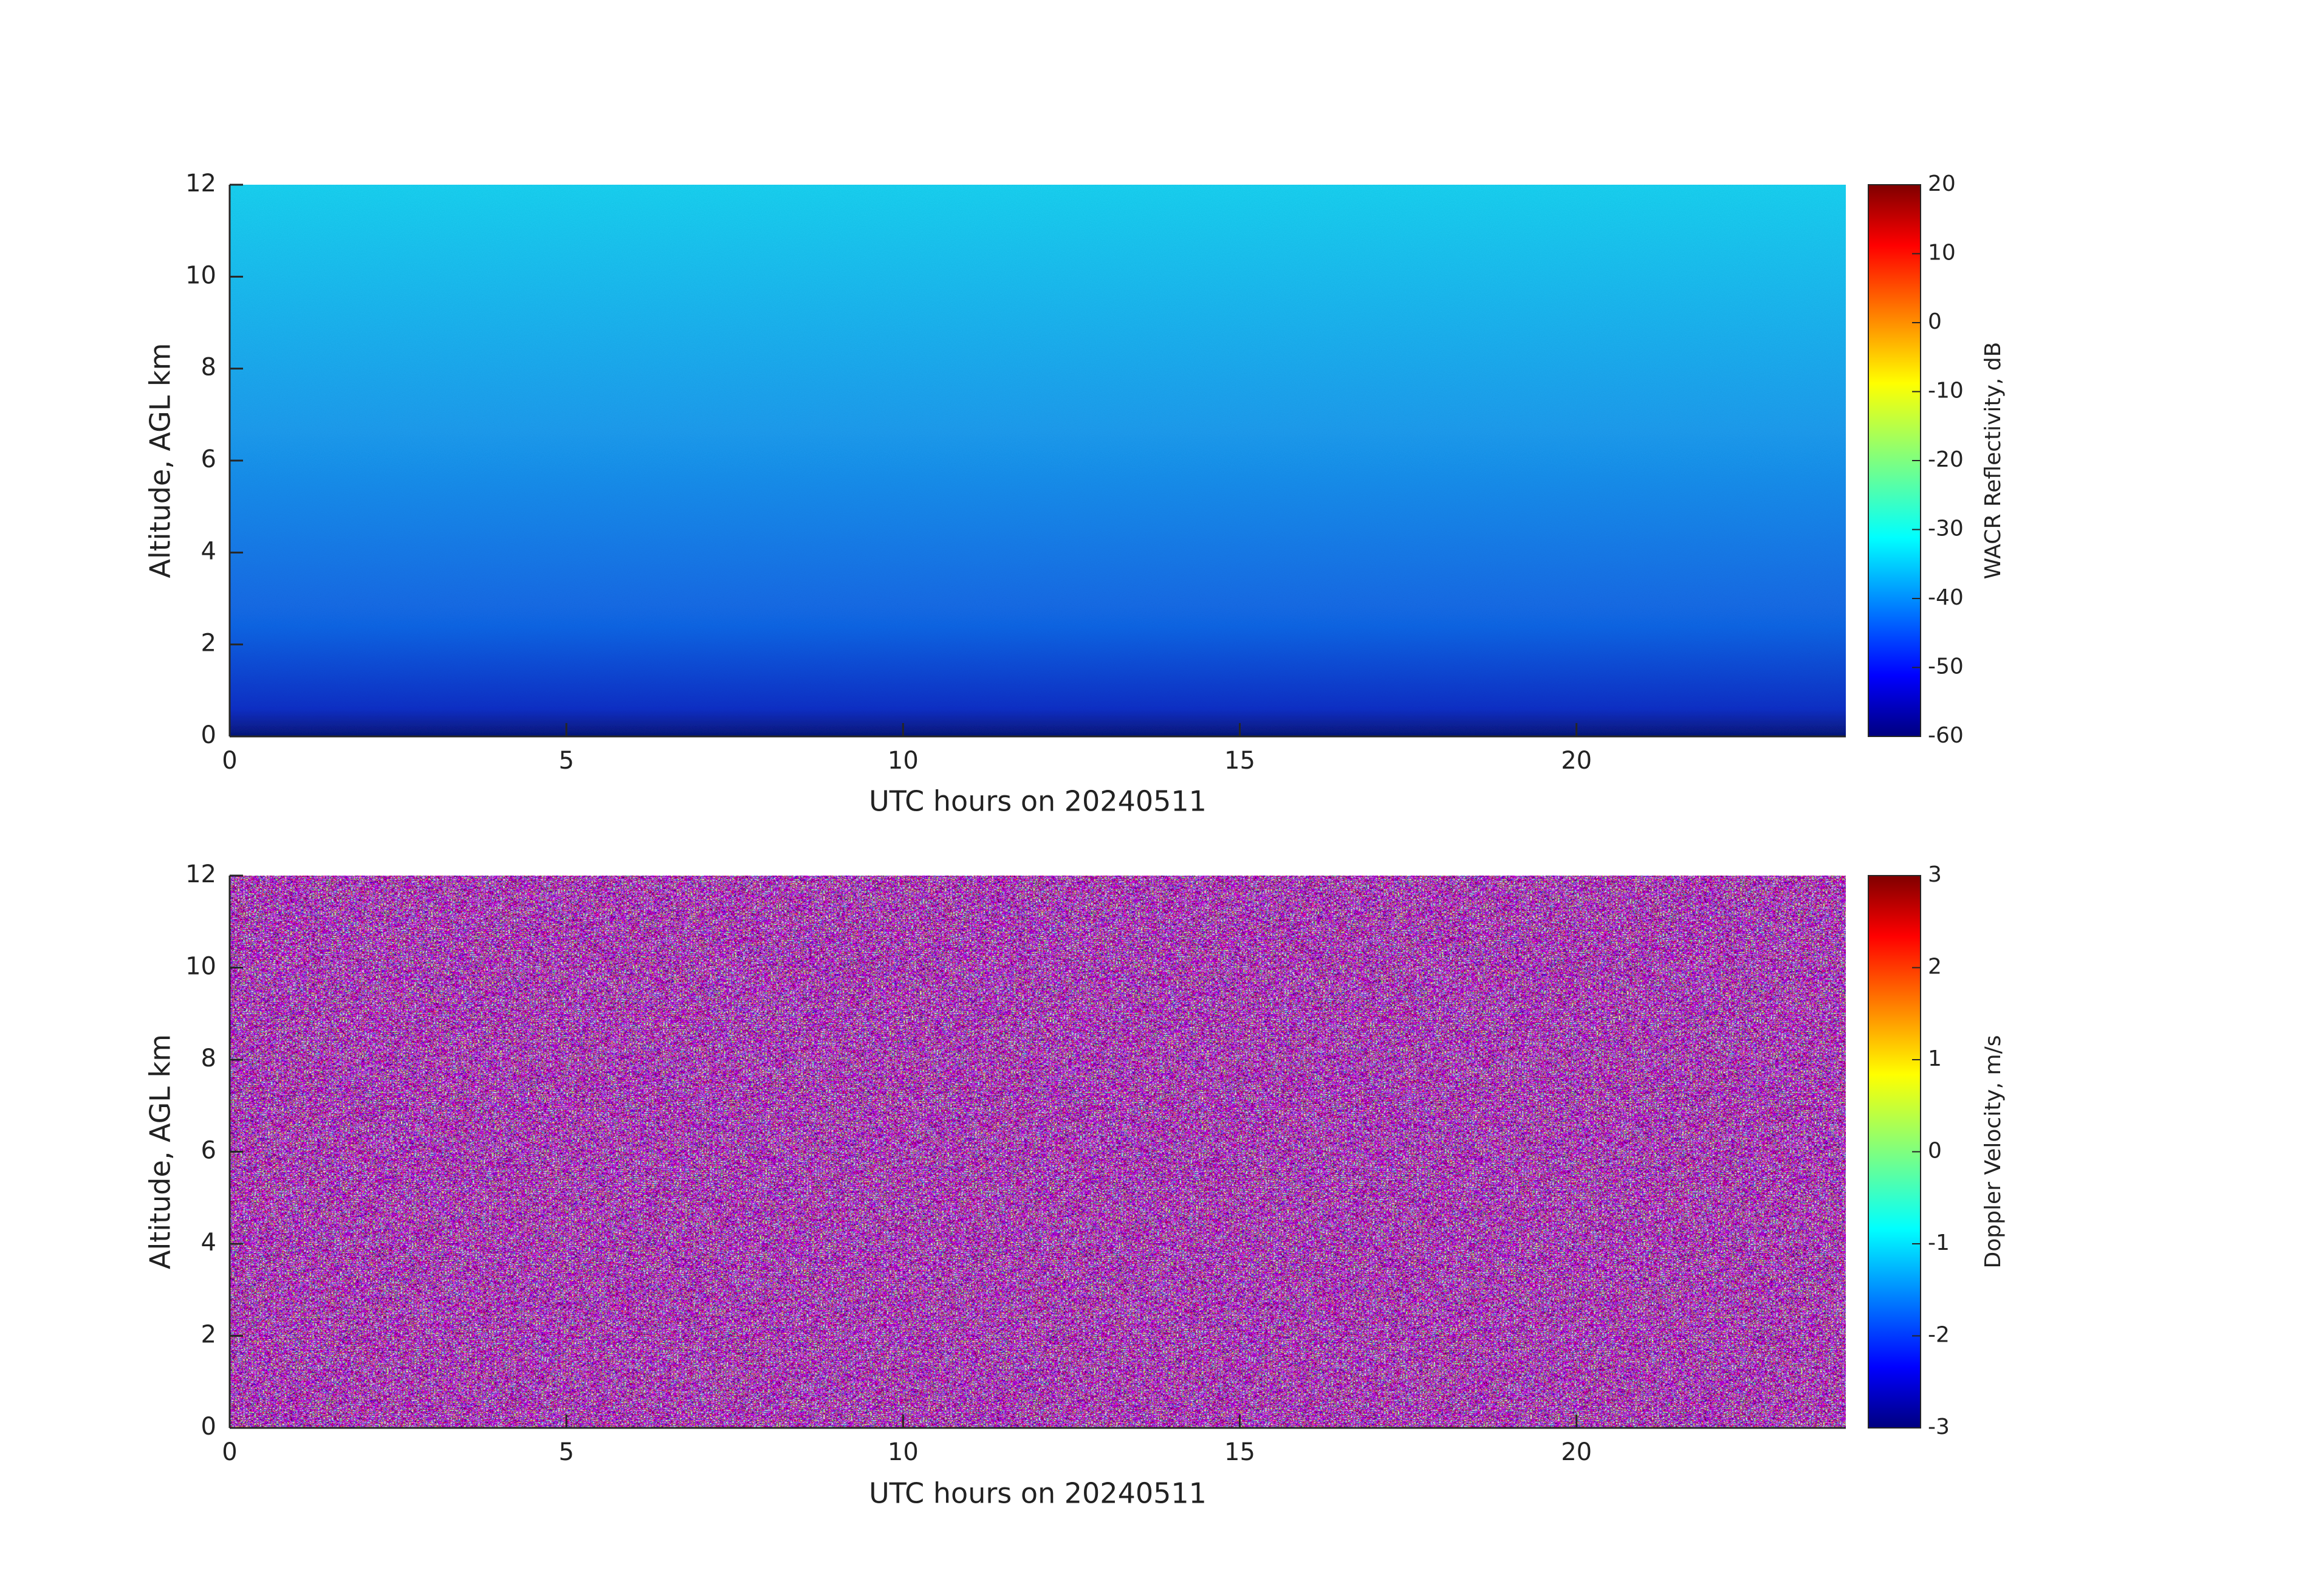 The image size is (2324, 1595). I want to click on colorbar-tick-label: -50, so click(1946, 666).